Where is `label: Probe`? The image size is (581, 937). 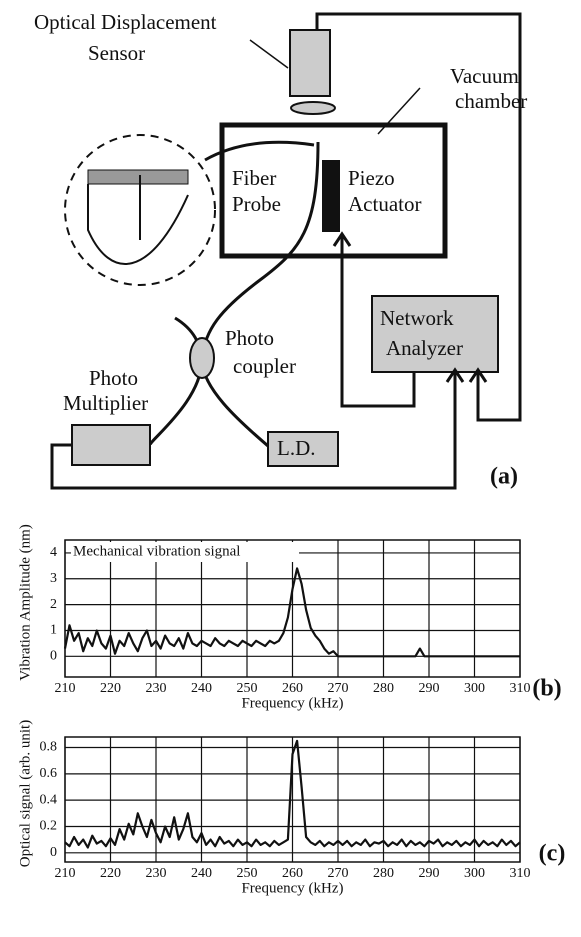 label: Probe is located at coordinates (256, 204).